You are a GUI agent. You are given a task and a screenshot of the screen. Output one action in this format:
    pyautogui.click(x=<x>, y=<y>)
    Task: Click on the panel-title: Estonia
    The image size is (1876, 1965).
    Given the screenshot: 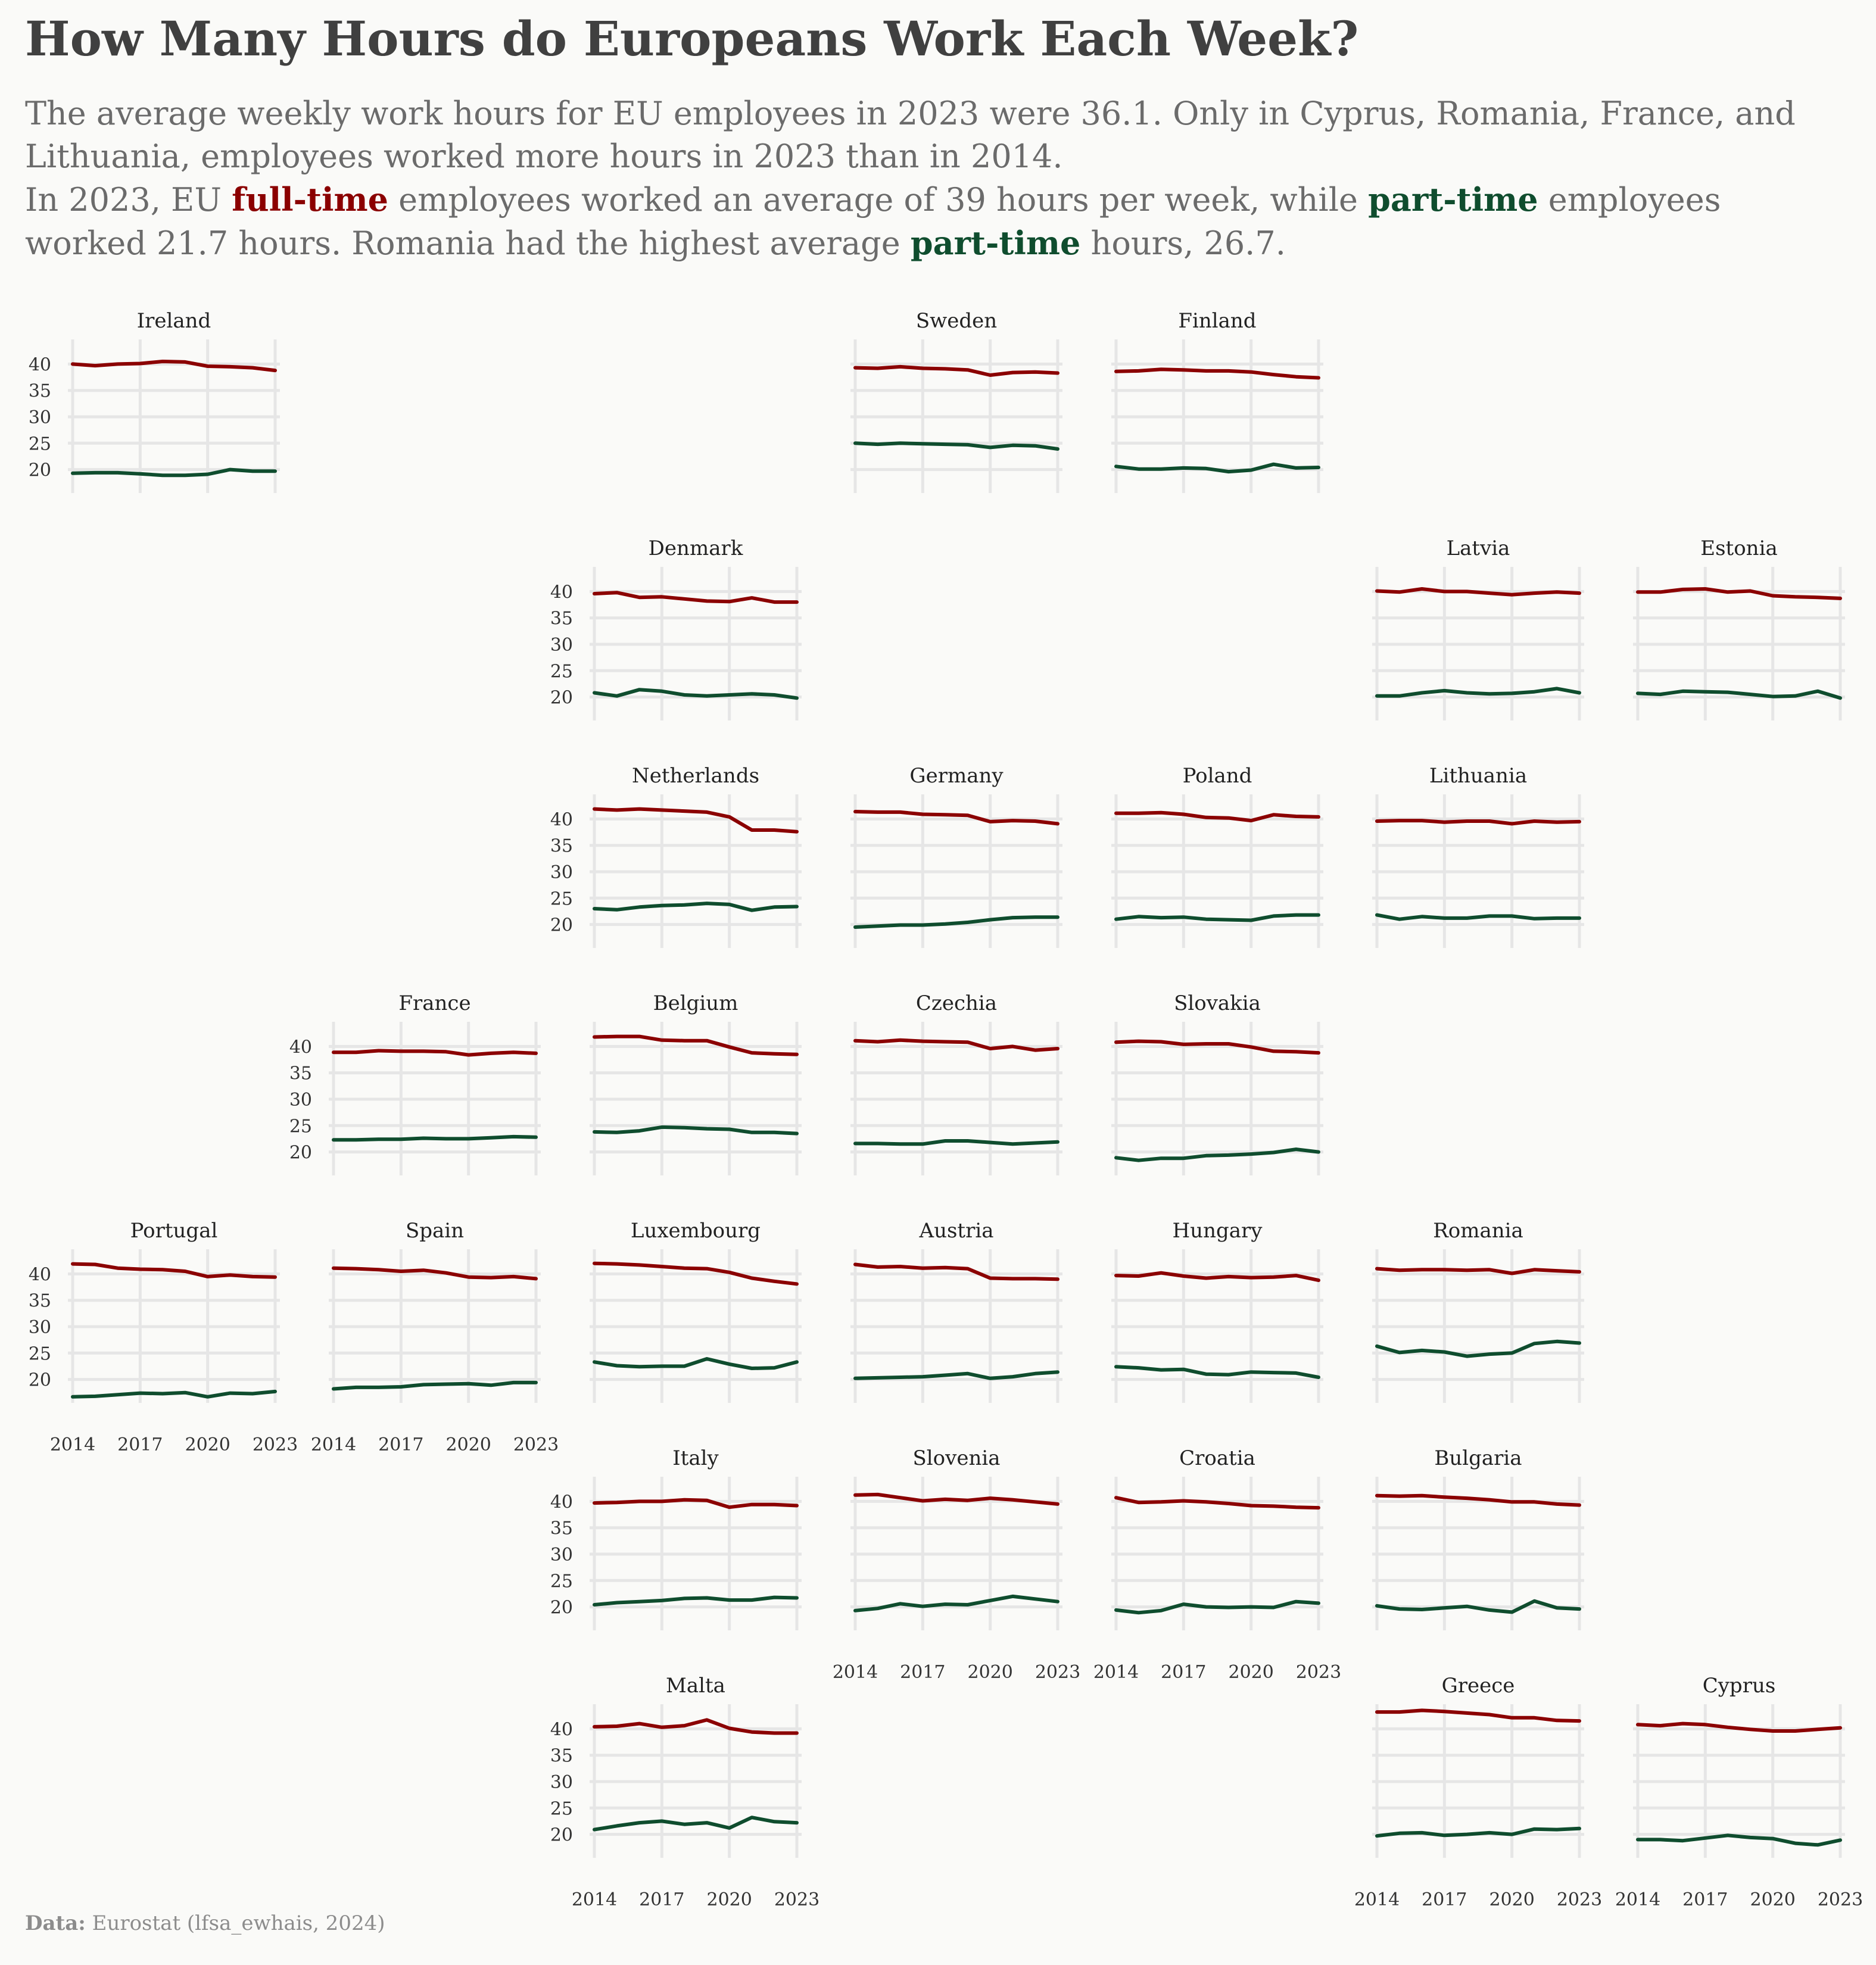 What is the action you would take?
    pyautogui.click(x=1738, y=548)
    